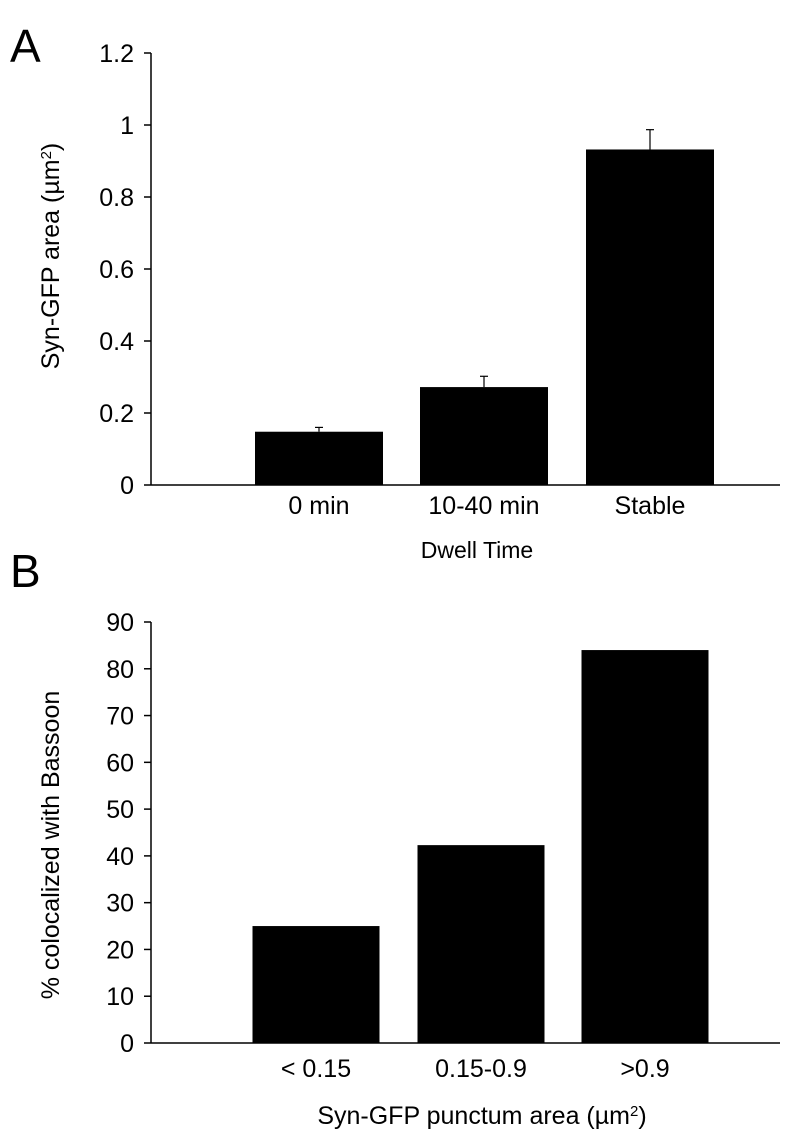 The width and height of the screenshot is (802, 1137). I want to click on panel-b-y-tick-label: 0, so click(127, 1044).